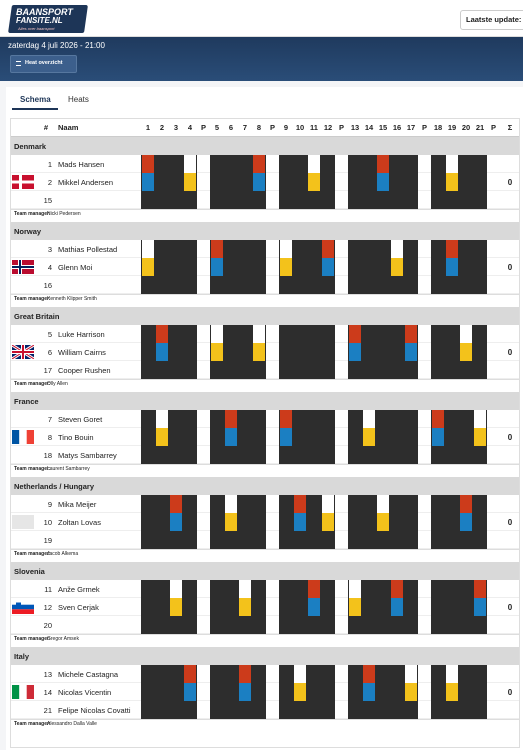  I want to click on column-header: 17, so click(411, 127).